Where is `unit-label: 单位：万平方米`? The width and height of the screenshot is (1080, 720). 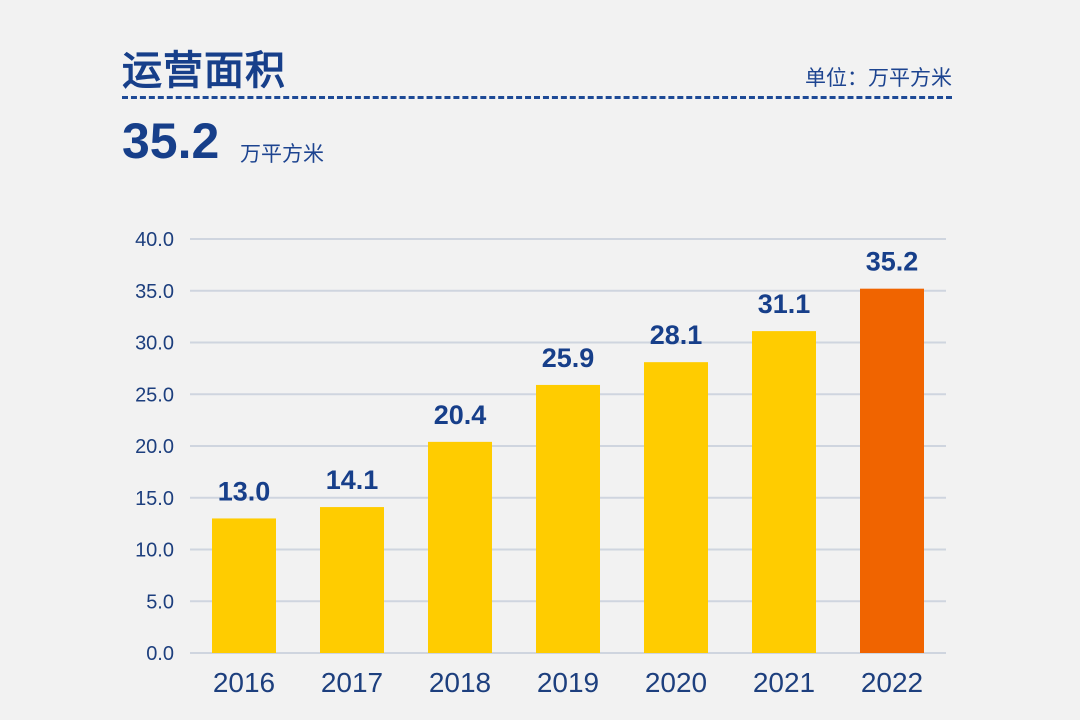
unit-label: 单位：万平方米 is located at coordinates (878, 78).